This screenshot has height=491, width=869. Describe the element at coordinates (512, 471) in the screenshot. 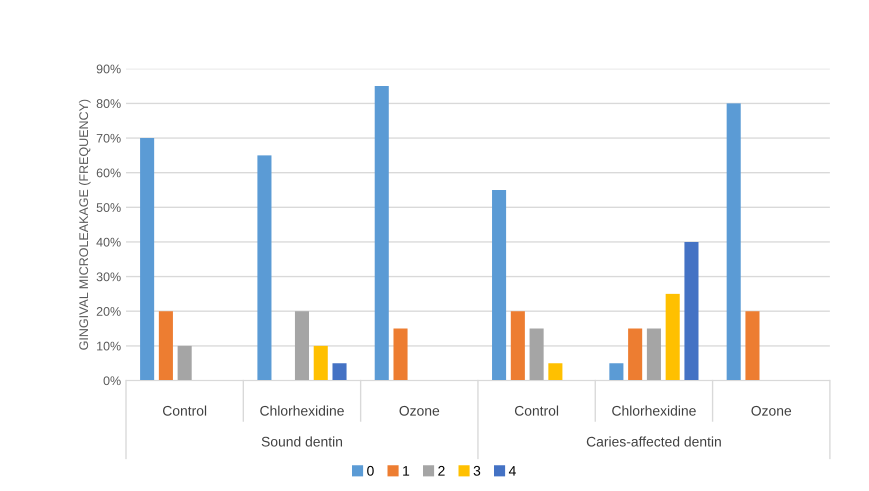

I see `legend-label: 4` at that location.